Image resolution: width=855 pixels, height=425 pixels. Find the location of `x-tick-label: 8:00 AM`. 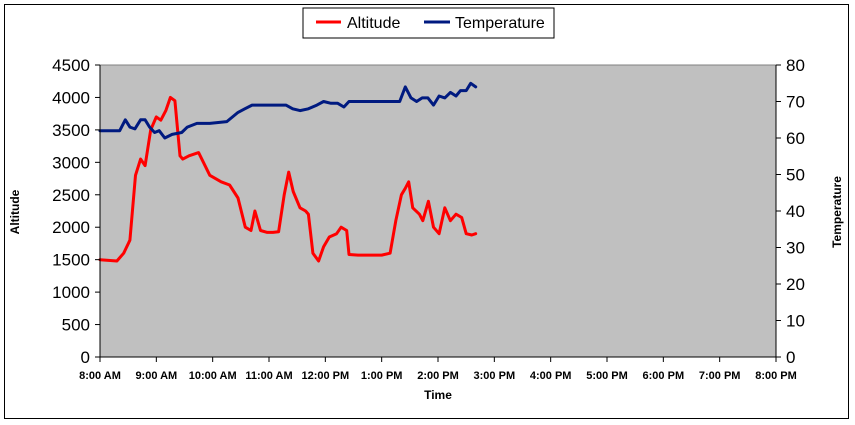

x-tick-label: 8:00 AM is located at coordinates (100, 376).